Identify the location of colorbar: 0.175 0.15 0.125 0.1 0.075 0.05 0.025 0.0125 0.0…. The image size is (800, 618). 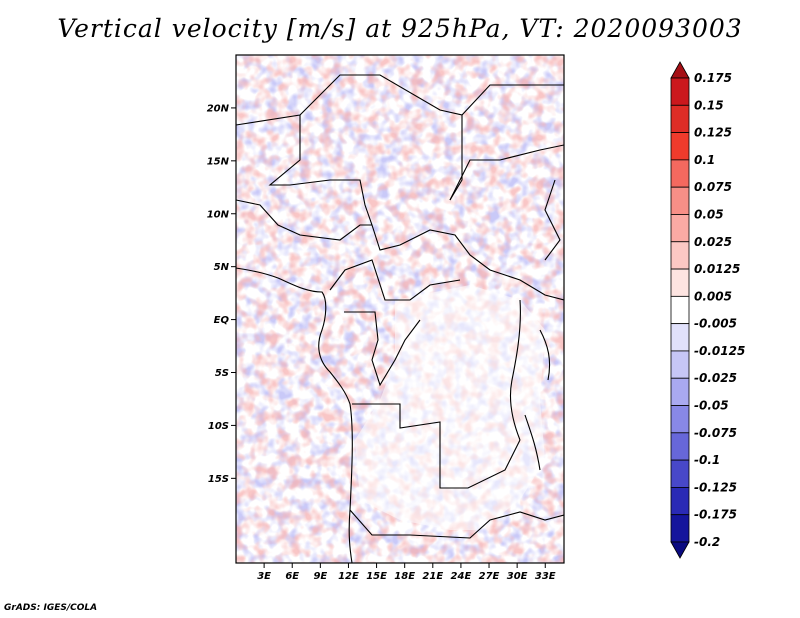
(707, 310).